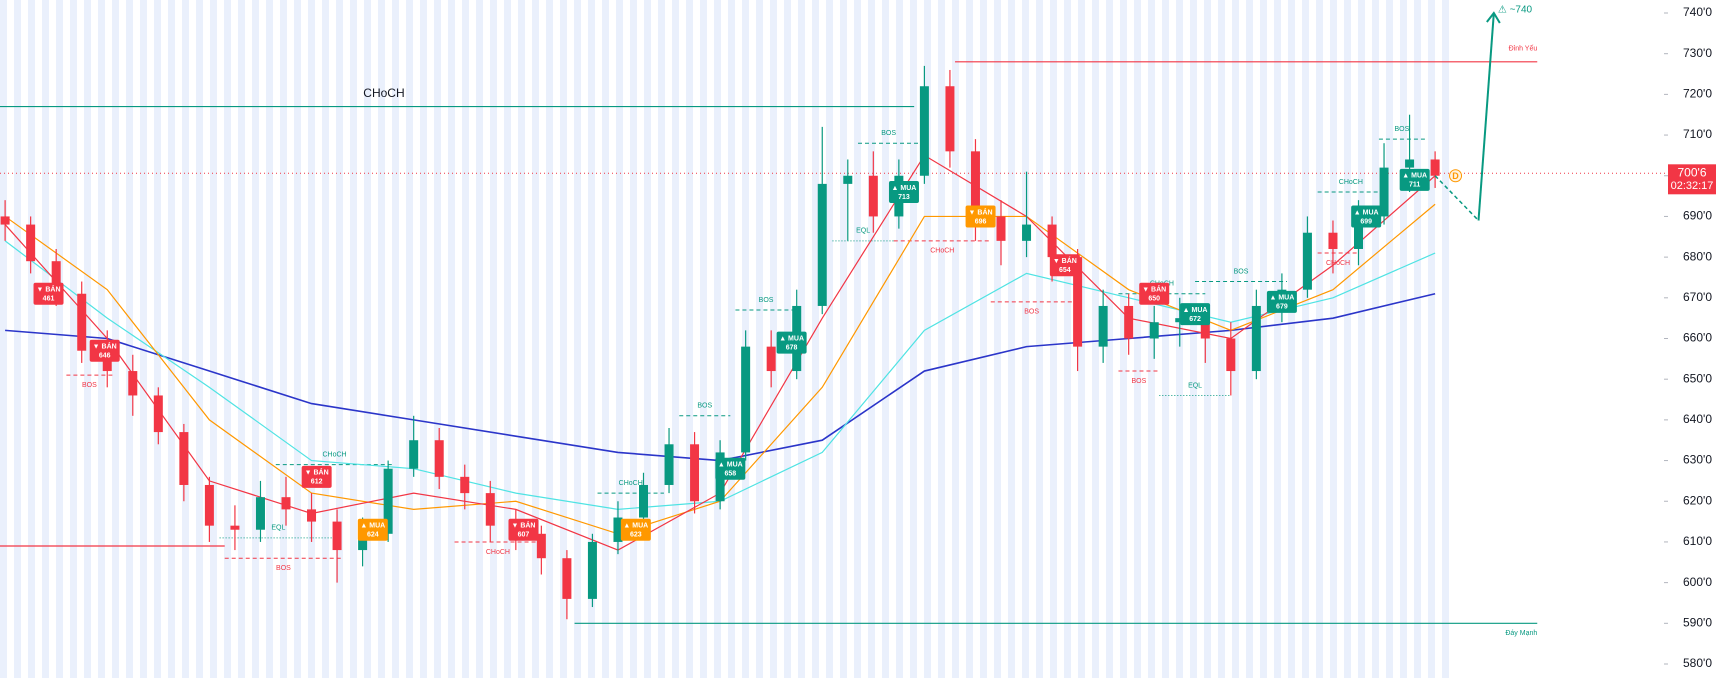  What do you see at coordinates (524, 535) in the screenshot?
I see `signal-text: 607` at bounding box center [524, 535].